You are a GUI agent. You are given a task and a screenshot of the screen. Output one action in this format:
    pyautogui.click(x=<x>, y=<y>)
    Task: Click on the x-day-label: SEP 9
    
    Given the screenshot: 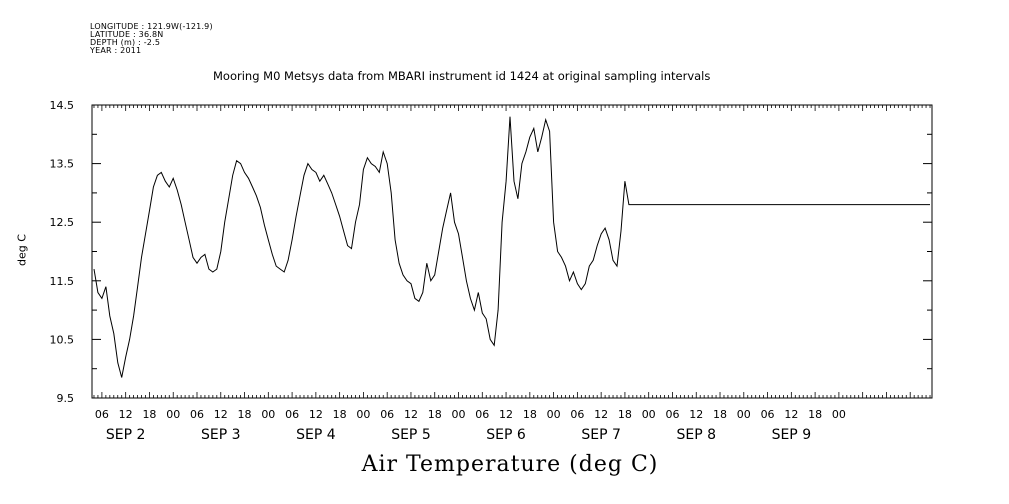 What is the action you would take?
    pyautogui.click(x=792, y=435)
    